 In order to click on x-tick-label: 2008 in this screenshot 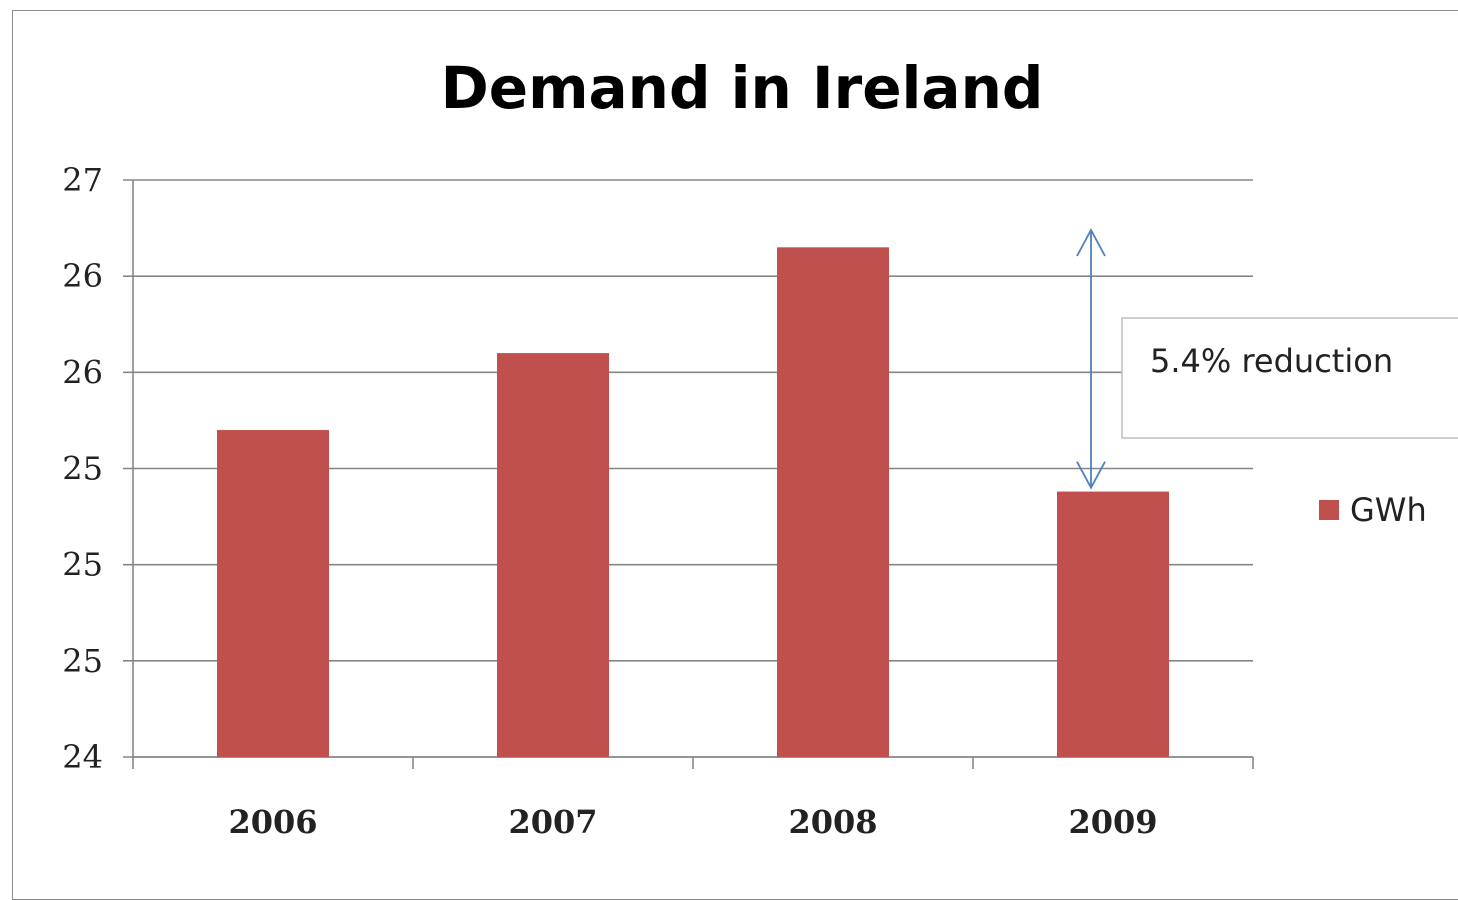, I will do `click(832, 822)`.